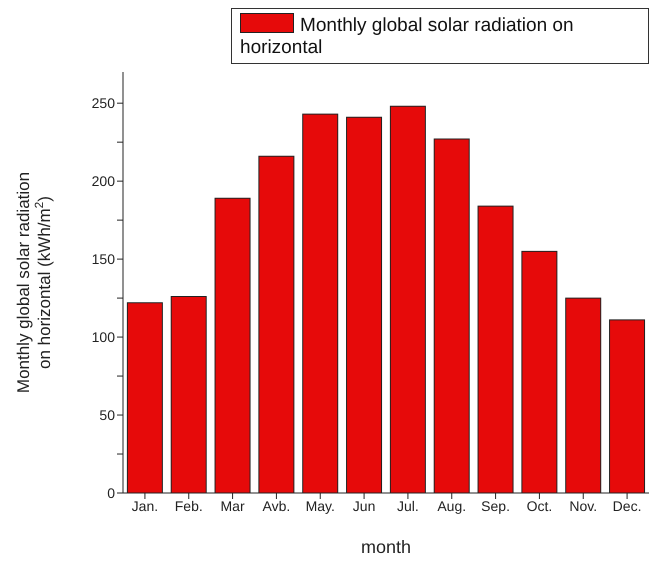  Describe the element at coordinates (104, 259) in the screenshot. I see `y-tick-label: 150` at that location.